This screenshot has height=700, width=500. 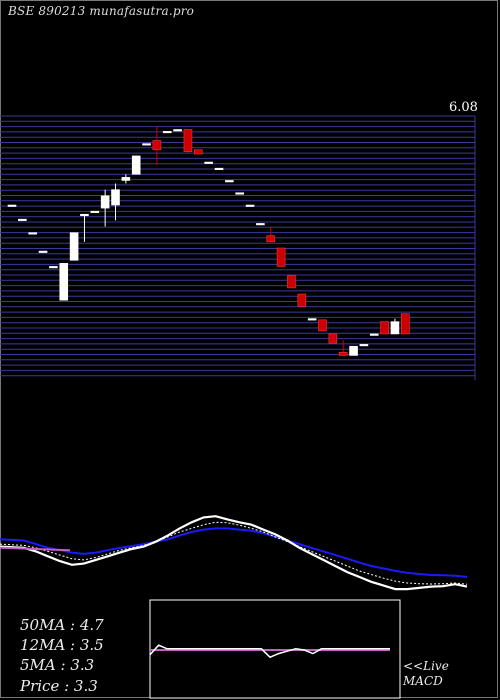 I want to click on ma5-stat: 5MA : 3.3, so click(x=57, y=665).